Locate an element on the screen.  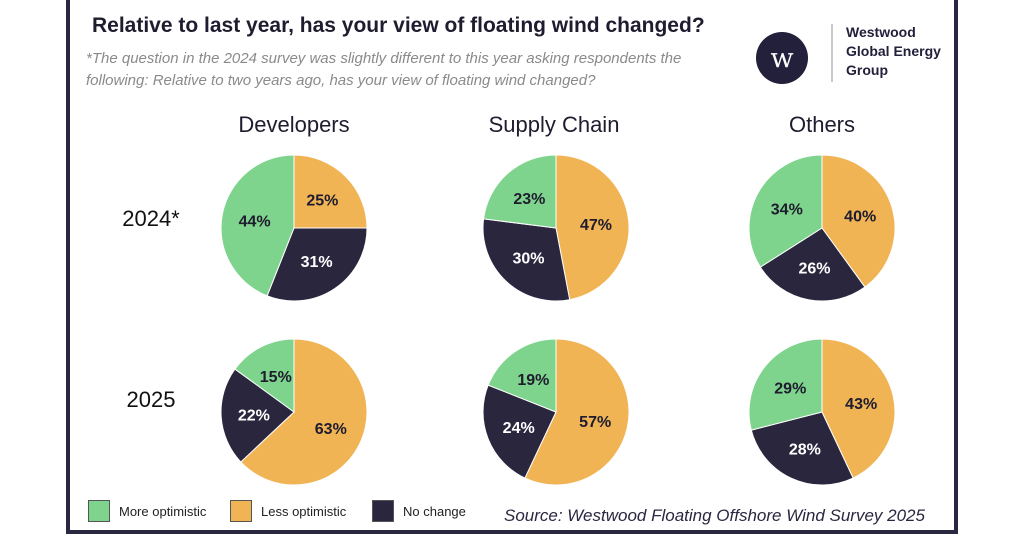
pie-label-less-optimistic: 47% is located at coordinates (596, 225).